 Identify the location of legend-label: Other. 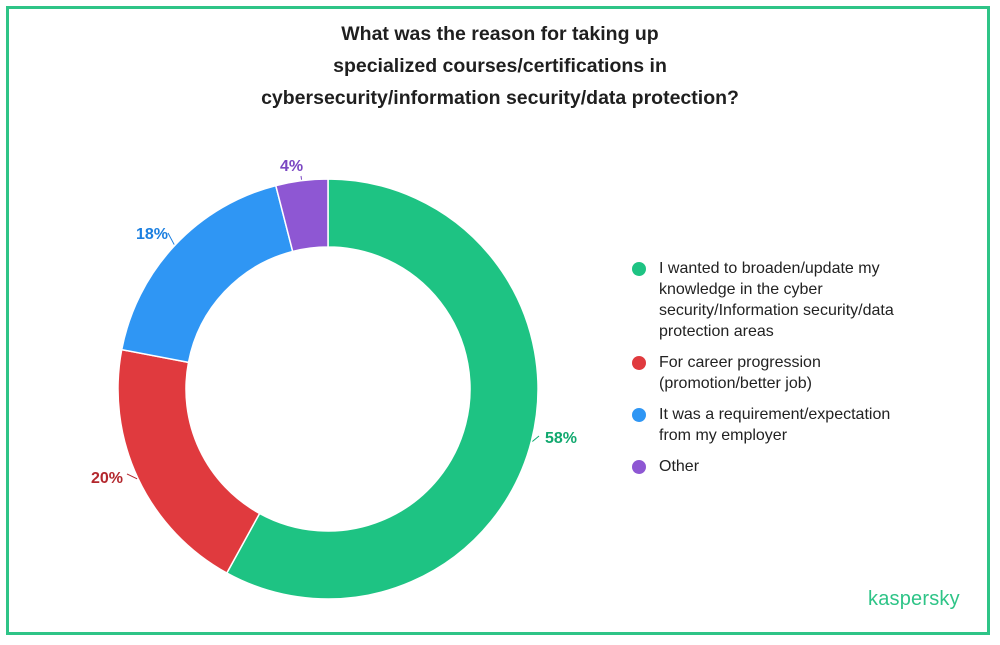
(810, 466).